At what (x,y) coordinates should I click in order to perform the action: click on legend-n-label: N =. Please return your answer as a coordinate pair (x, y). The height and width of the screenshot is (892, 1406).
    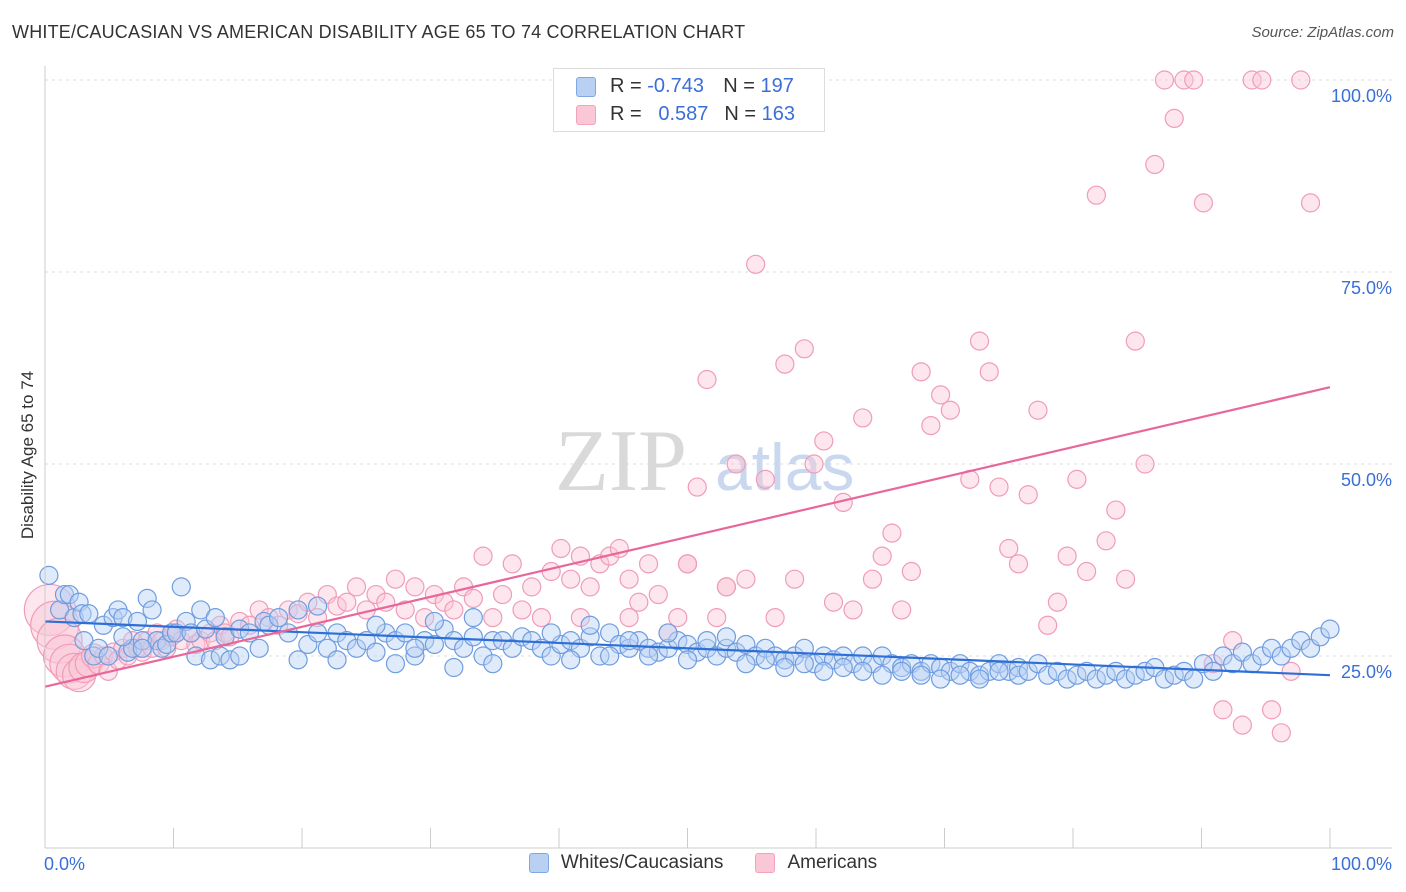
    Looking at the image, I should click on (740, 114).